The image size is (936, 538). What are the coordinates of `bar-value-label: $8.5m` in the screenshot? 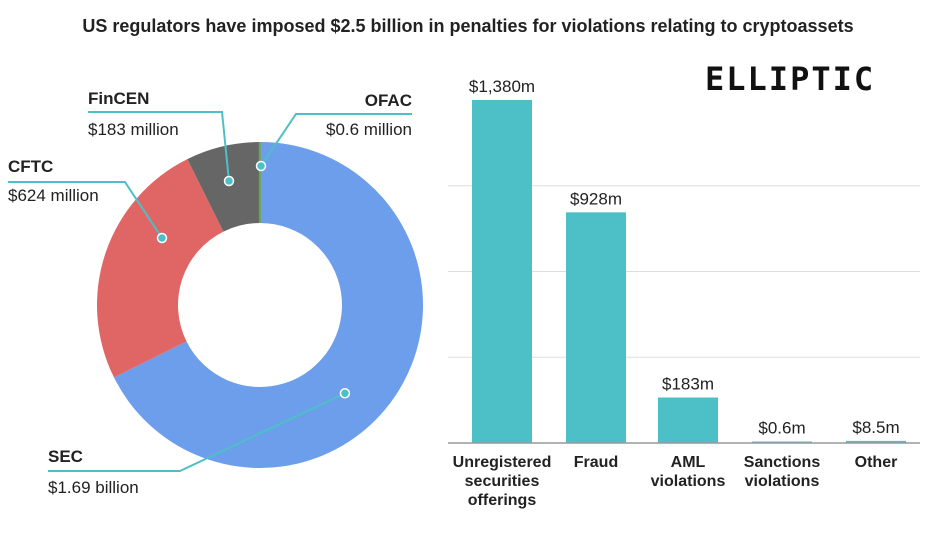 It's located at (875, 427).